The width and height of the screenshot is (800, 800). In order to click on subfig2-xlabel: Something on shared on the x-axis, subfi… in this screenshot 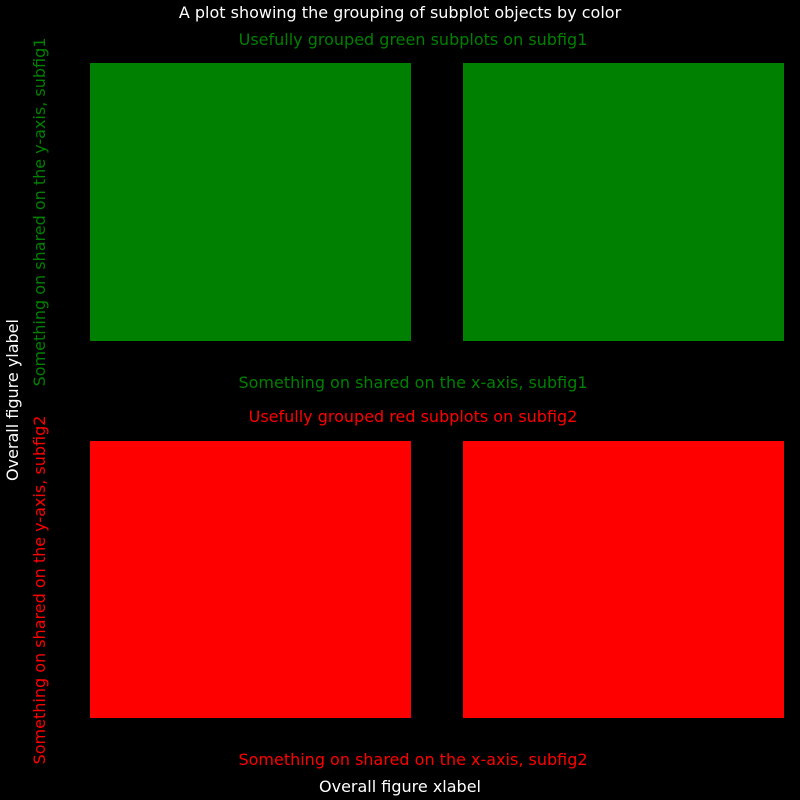, I will do `click(412, 759)`.